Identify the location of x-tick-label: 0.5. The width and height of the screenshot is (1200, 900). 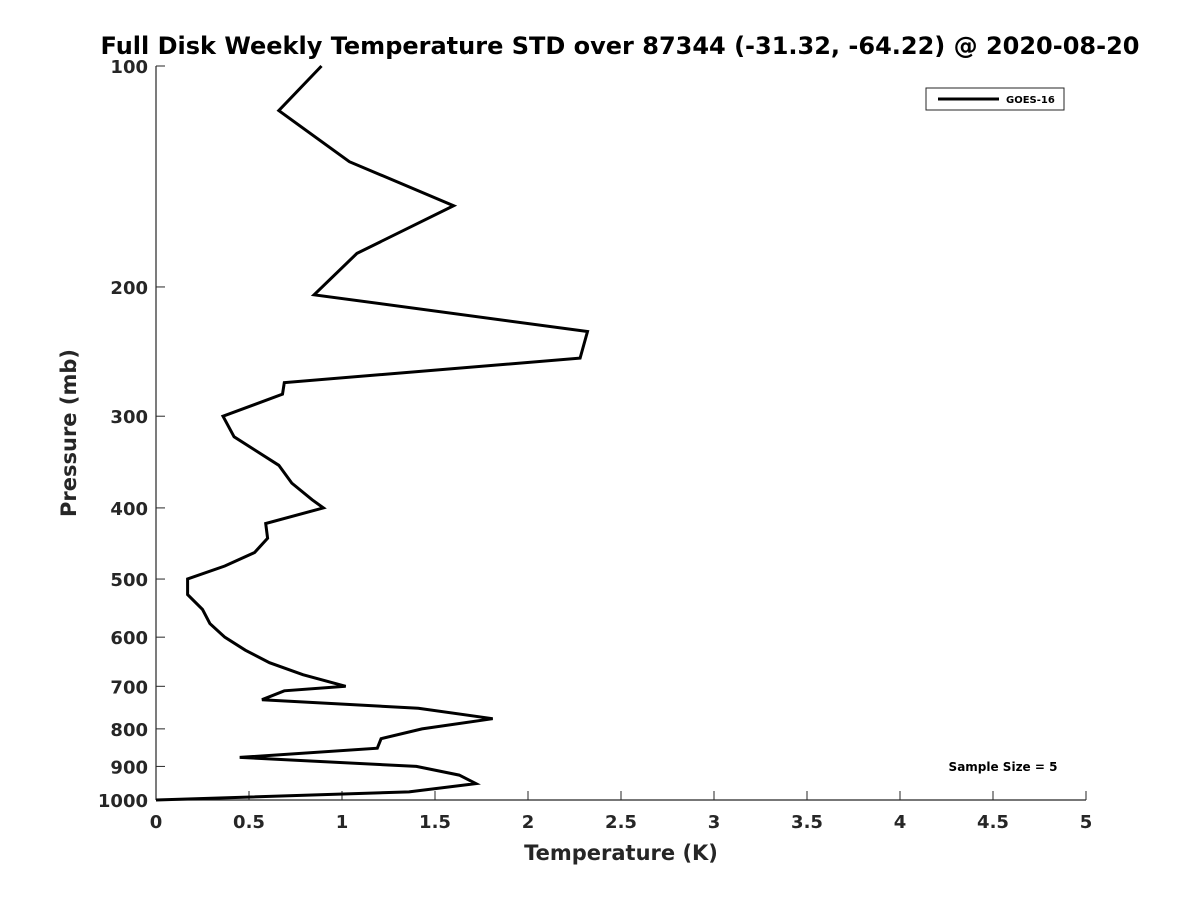
(249, 822).